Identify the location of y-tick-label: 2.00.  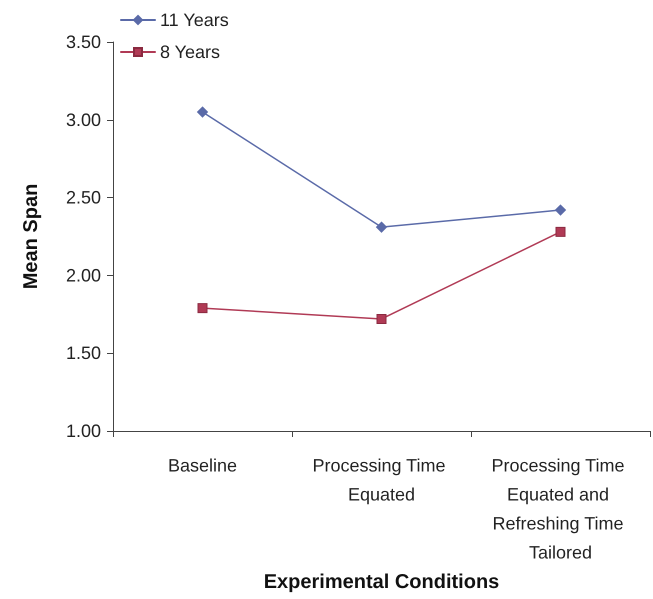
(83, 275).